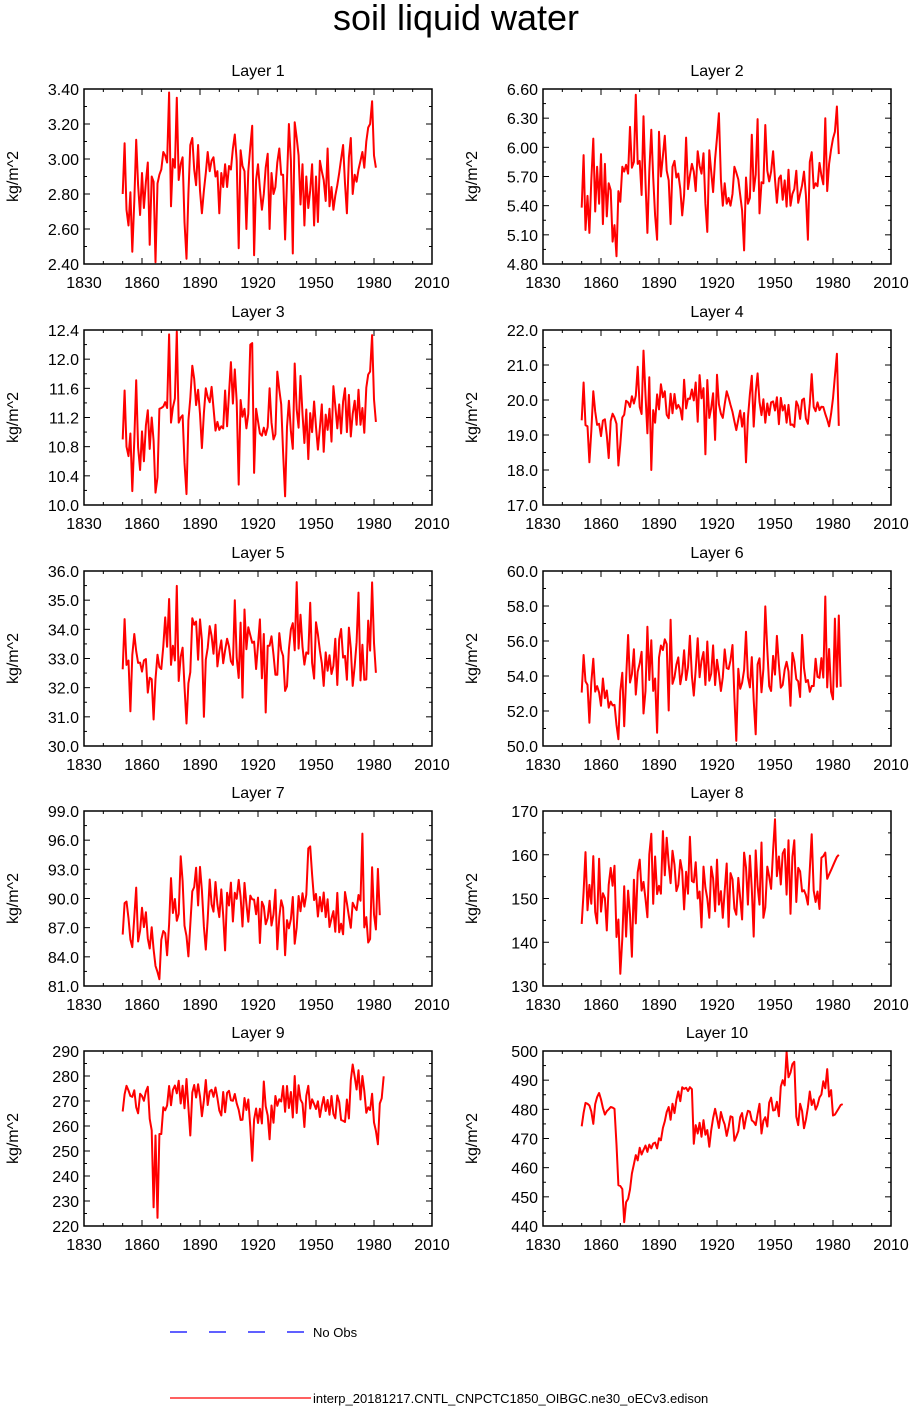 The width and height of the screenshot is (912, 1406). I want to click on y-tick-label: 17.0, so click(522, 506).